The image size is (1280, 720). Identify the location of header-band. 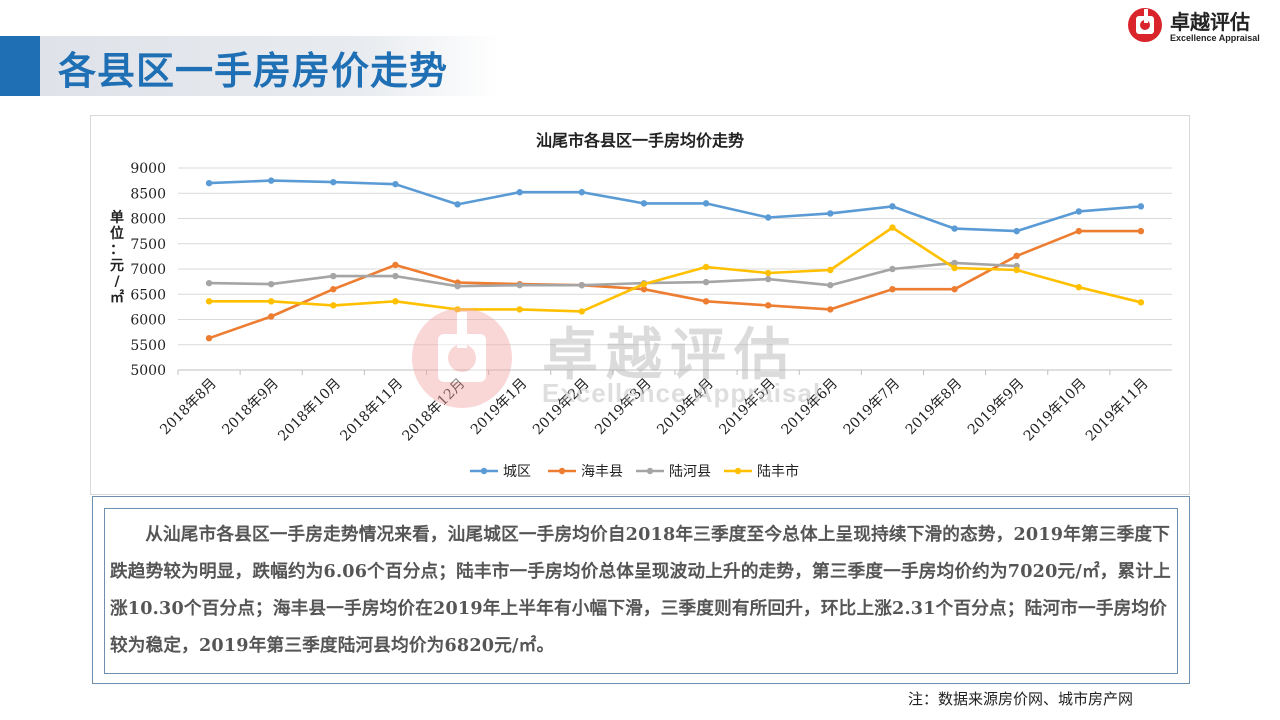
(270, 66).